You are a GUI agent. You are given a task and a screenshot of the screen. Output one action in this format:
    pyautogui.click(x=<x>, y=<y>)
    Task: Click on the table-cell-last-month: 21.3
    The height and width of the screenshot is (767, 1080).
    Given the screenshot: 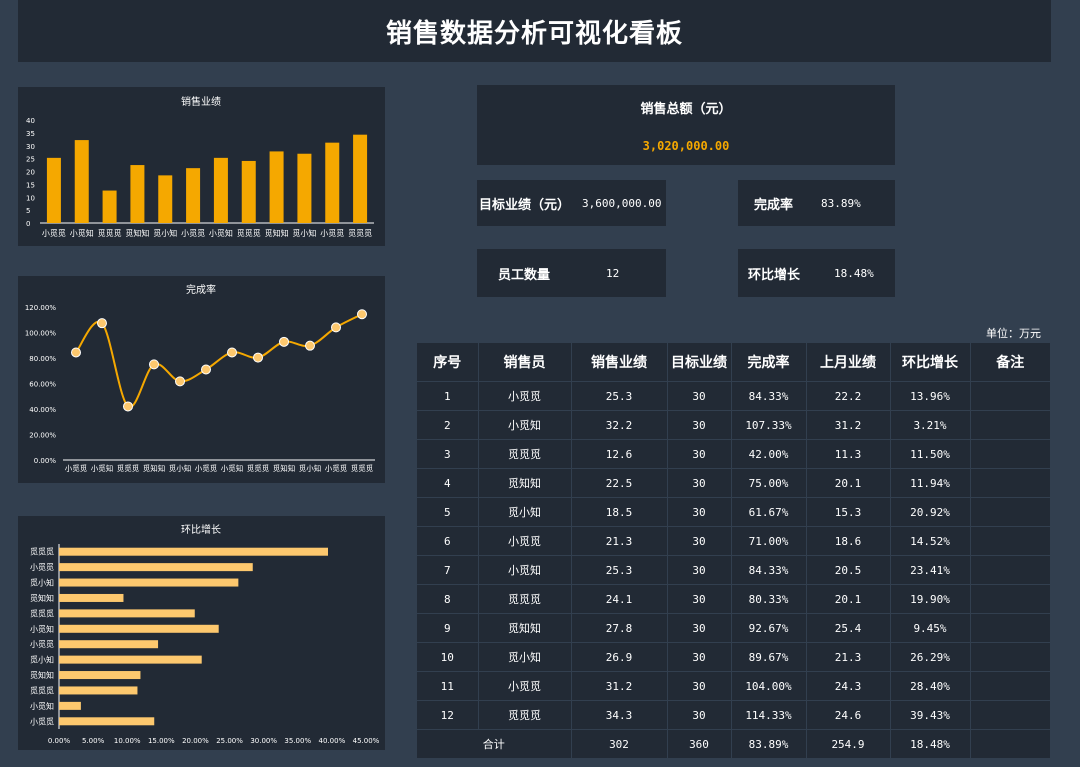 What is the action you would take?
    pyautogui.click(x=848, y=657)
    